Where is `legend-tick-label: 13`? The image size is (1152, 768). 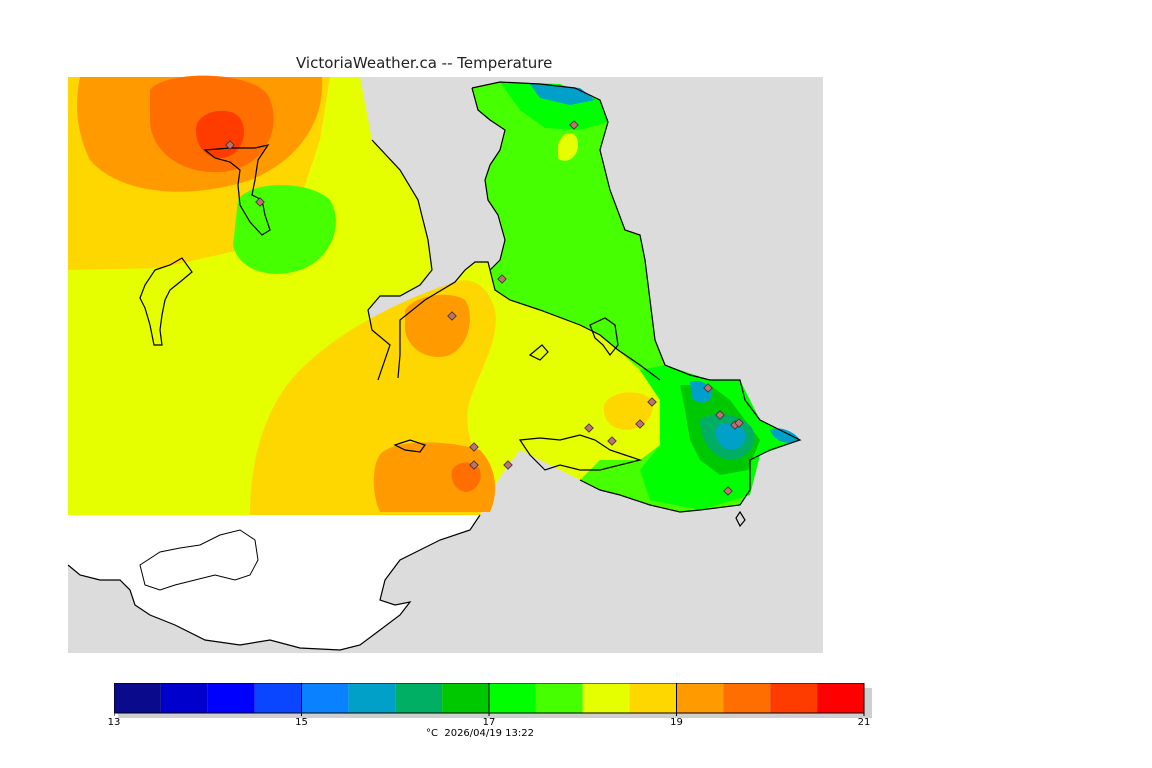
legend-tick-label: 13 is located at coordinates (114, 722).